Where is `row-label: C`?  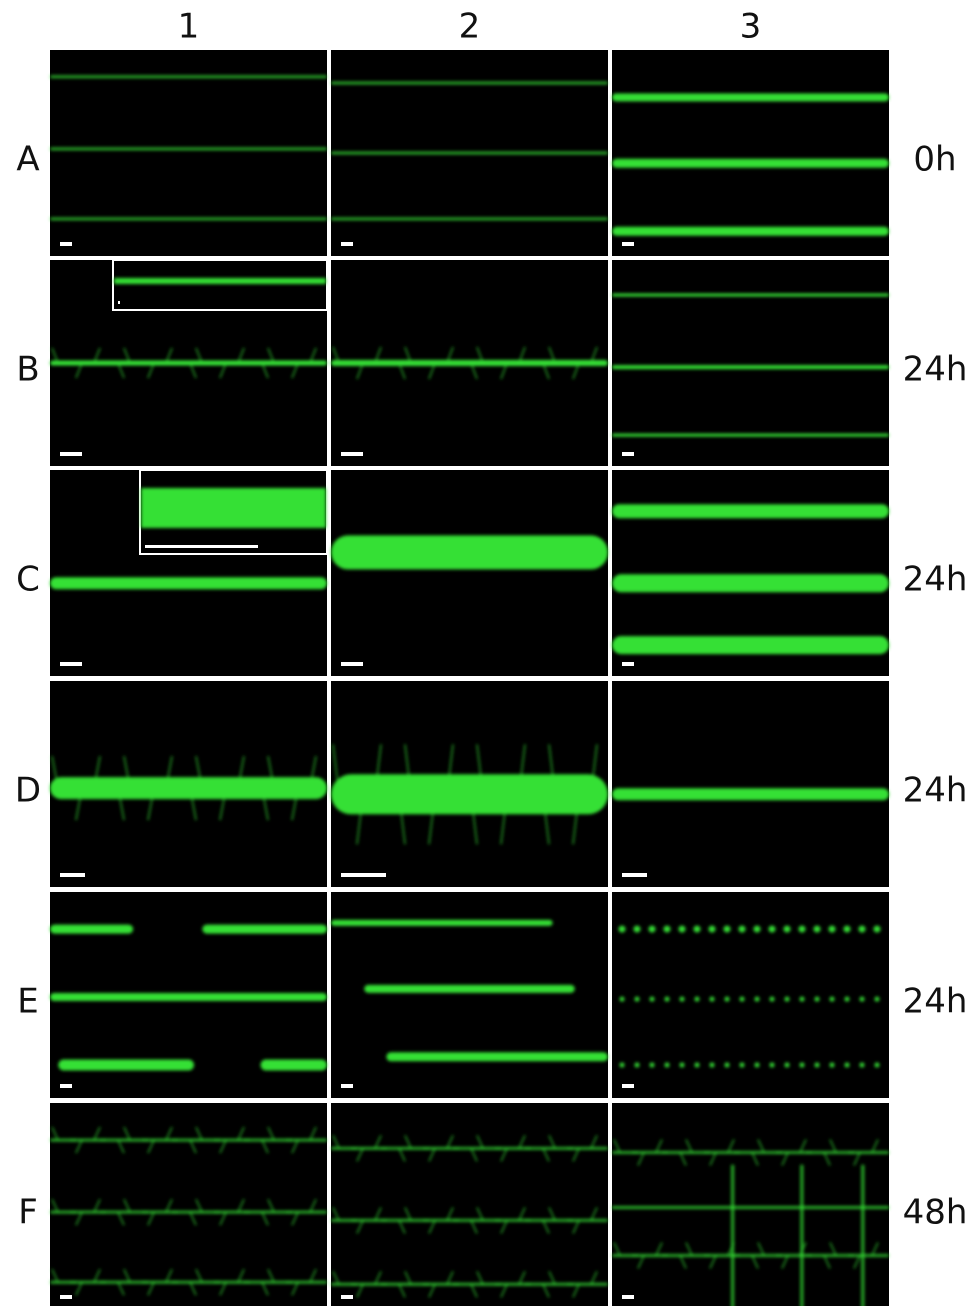 row-label: C is located at coordinates (28, 580).